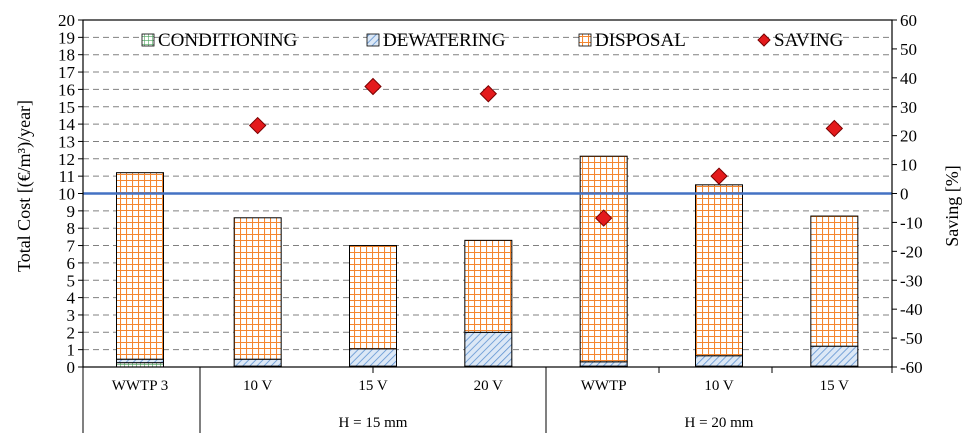  What do you see at coordinates (908, 107) in the screenshot?
I see `y2-tick-label: 30` at bounding box center [908, 107].